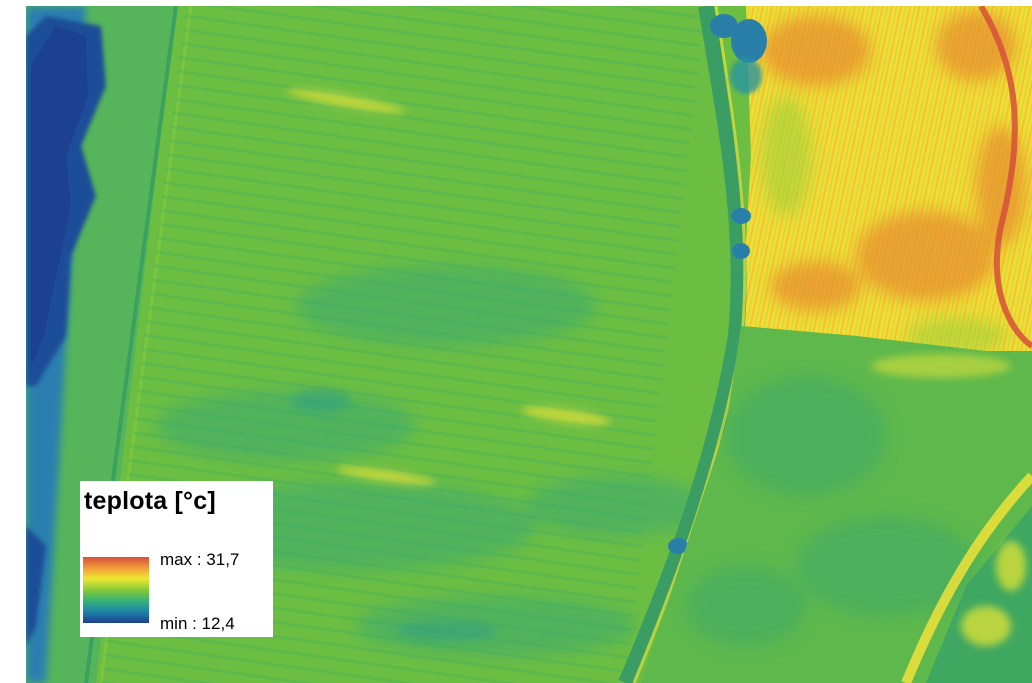  I want to click on legend-color-ramp, so click(116, 590).